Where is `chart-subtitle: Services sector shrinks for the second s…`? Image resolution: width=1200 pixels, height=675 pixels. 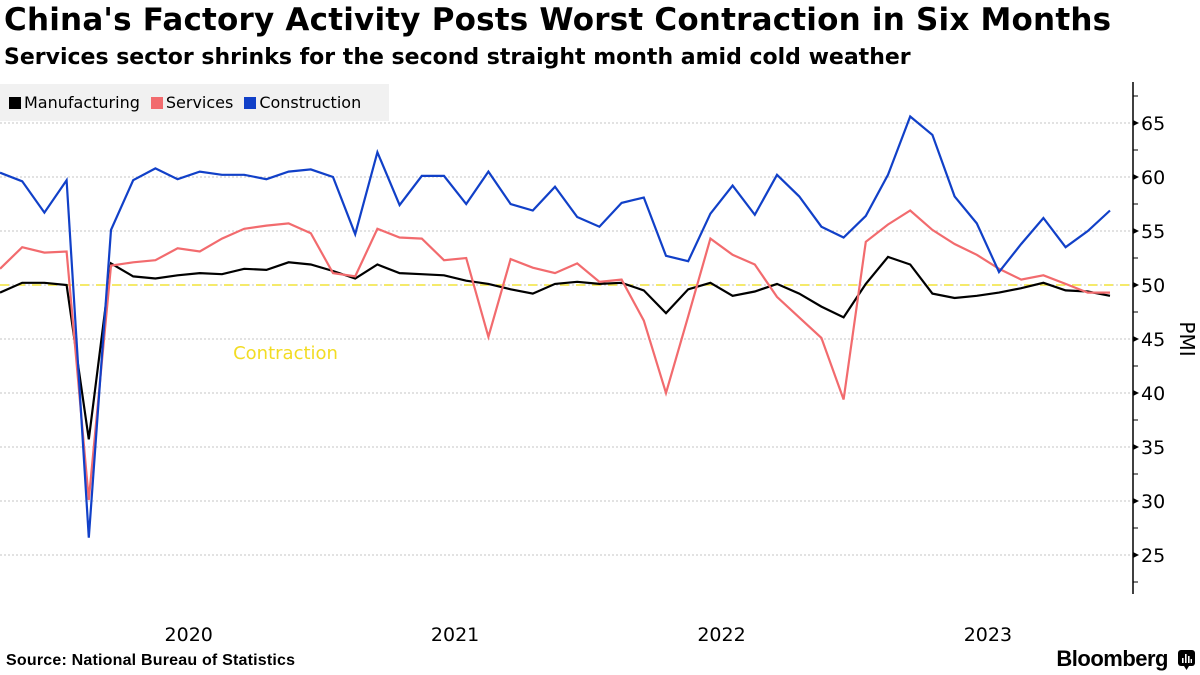
chart-subtitle: Services sector shrinks for the second s… is located at coordinates (457, 57).